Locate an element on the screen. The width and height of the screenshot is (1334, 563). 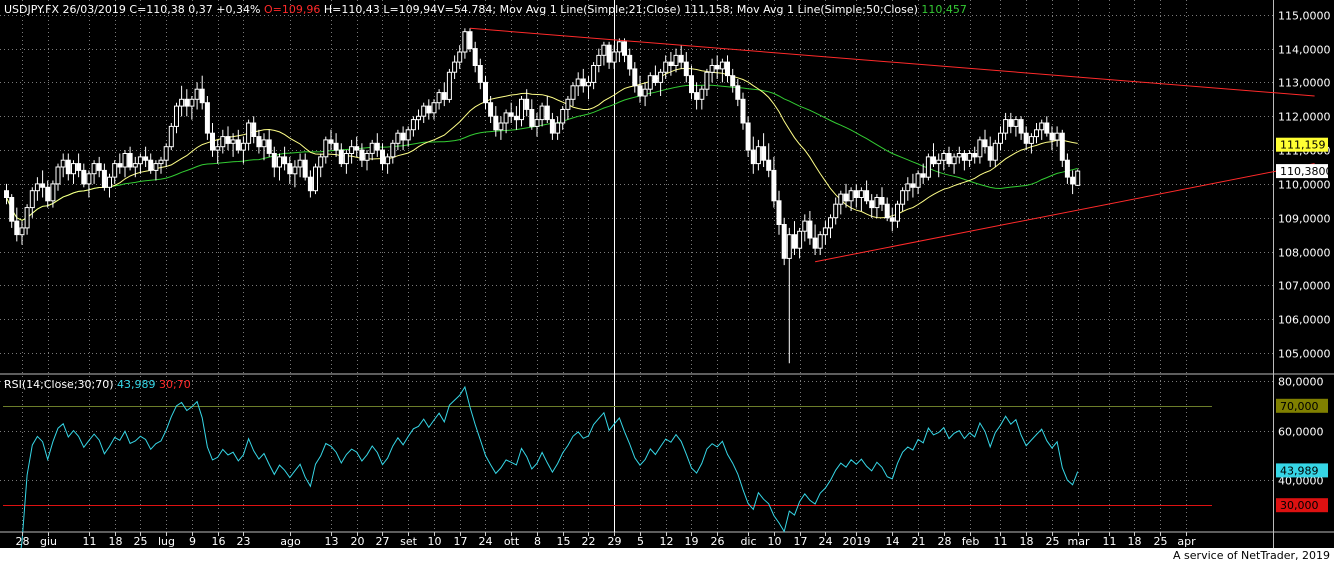
x-tick-label: 13 is located at coordinates (332, 541).